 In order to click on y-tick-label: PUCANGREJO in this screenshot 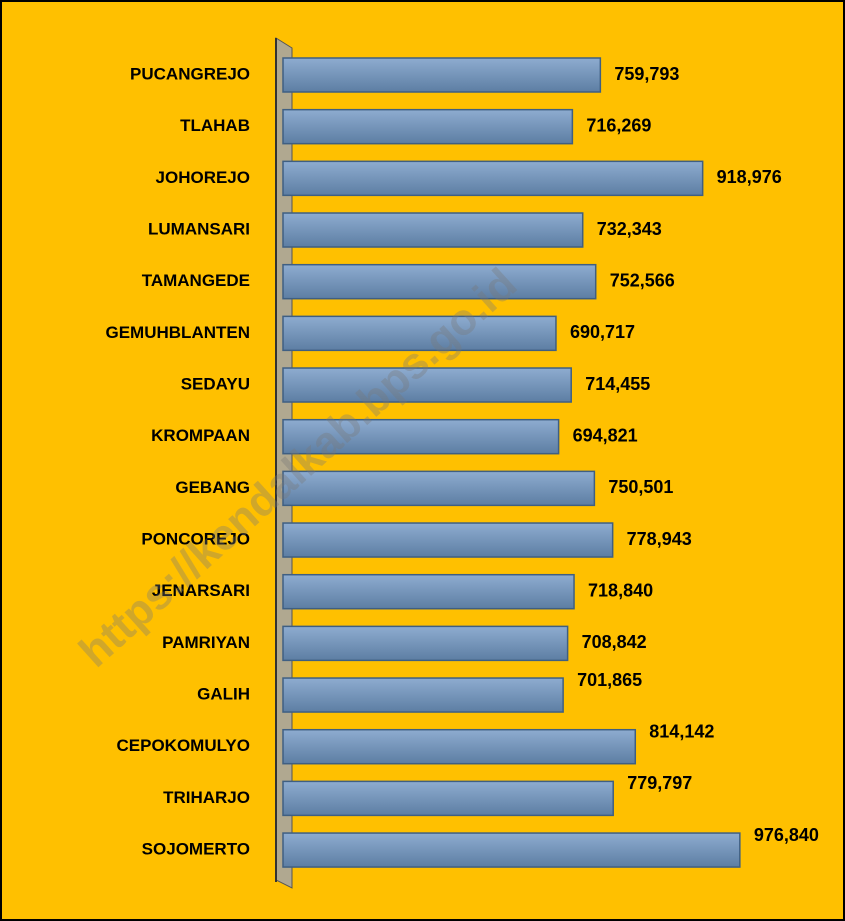, I will do `click(190, 73)`.